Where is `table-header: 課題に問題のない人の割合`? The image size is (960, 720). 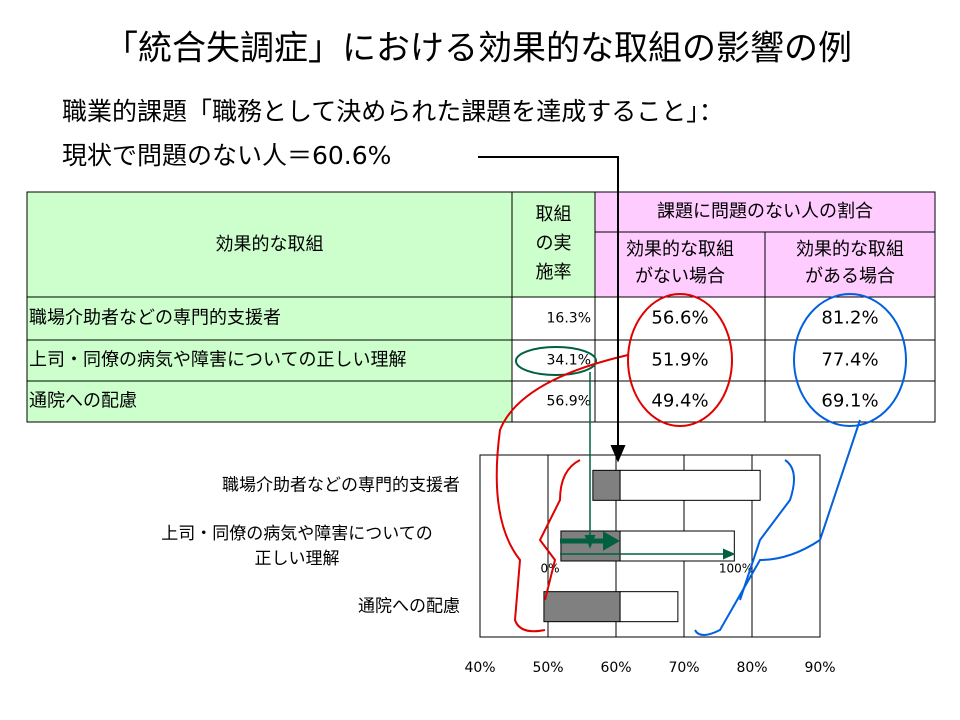
table-header: 課題に問題のない人の割合 is located at coordinates (765, 211).